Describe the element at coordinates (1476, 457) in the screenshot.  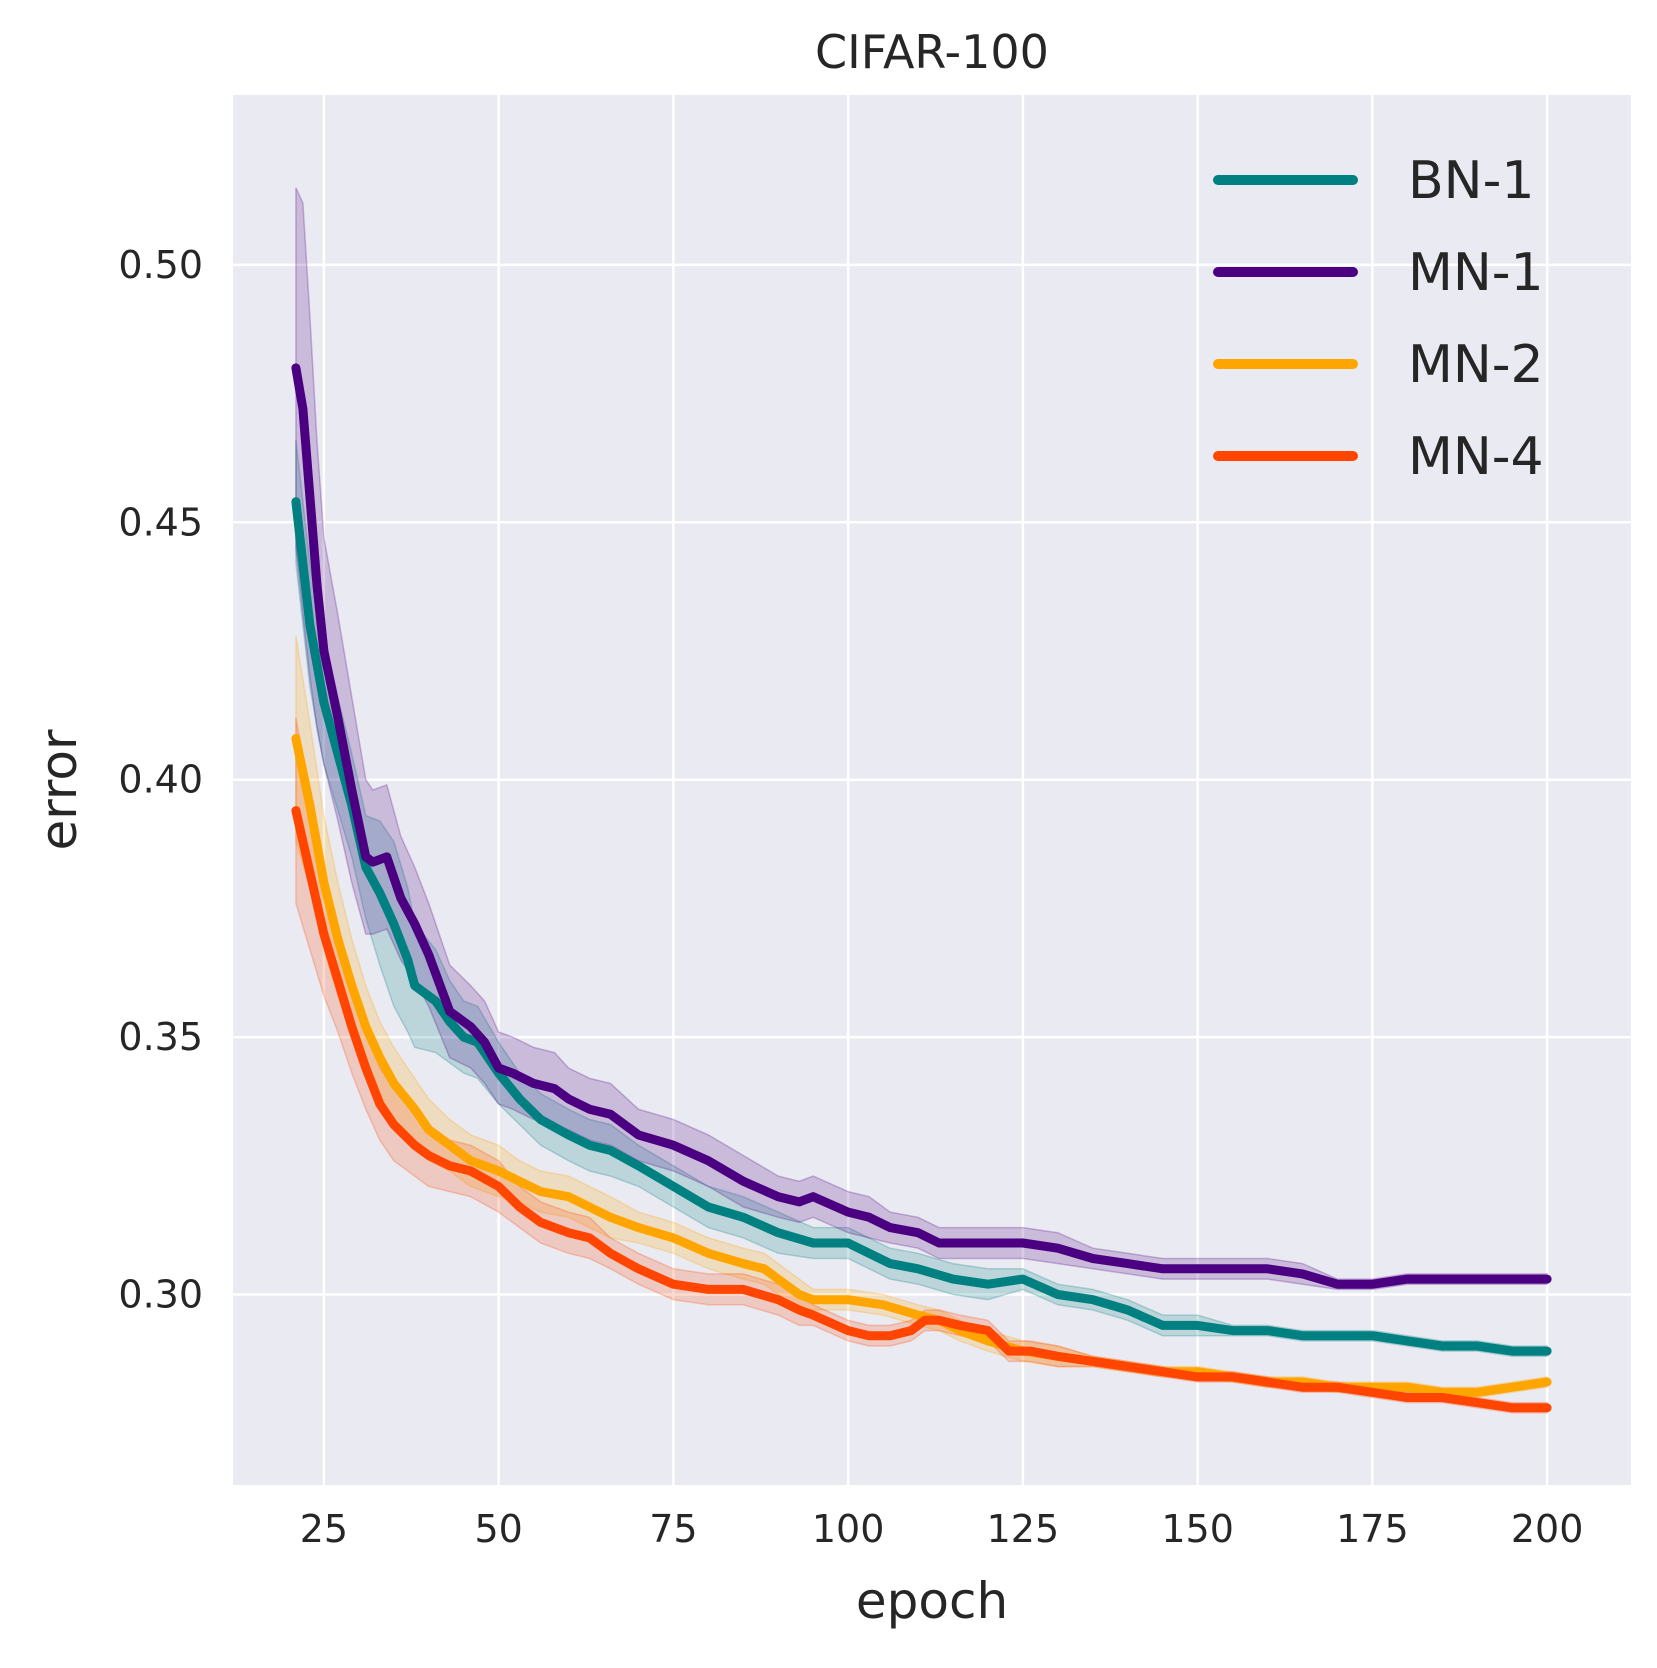
I see `legend-label-mn-4: MN-4` at that location.